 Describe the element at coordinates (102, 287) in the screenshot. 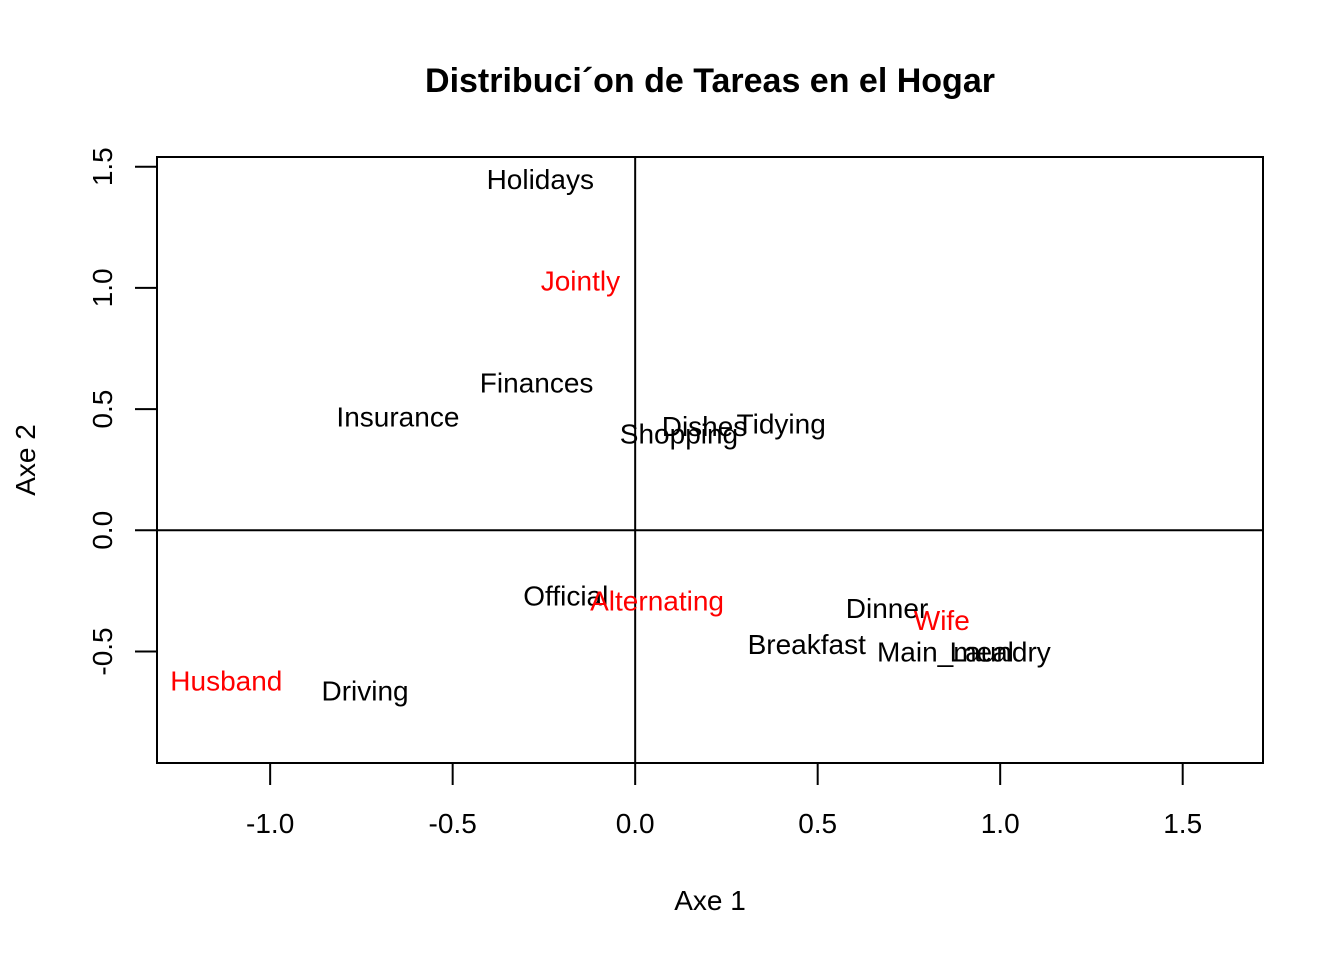

I see `y-tick-label: 1.0` at that location.